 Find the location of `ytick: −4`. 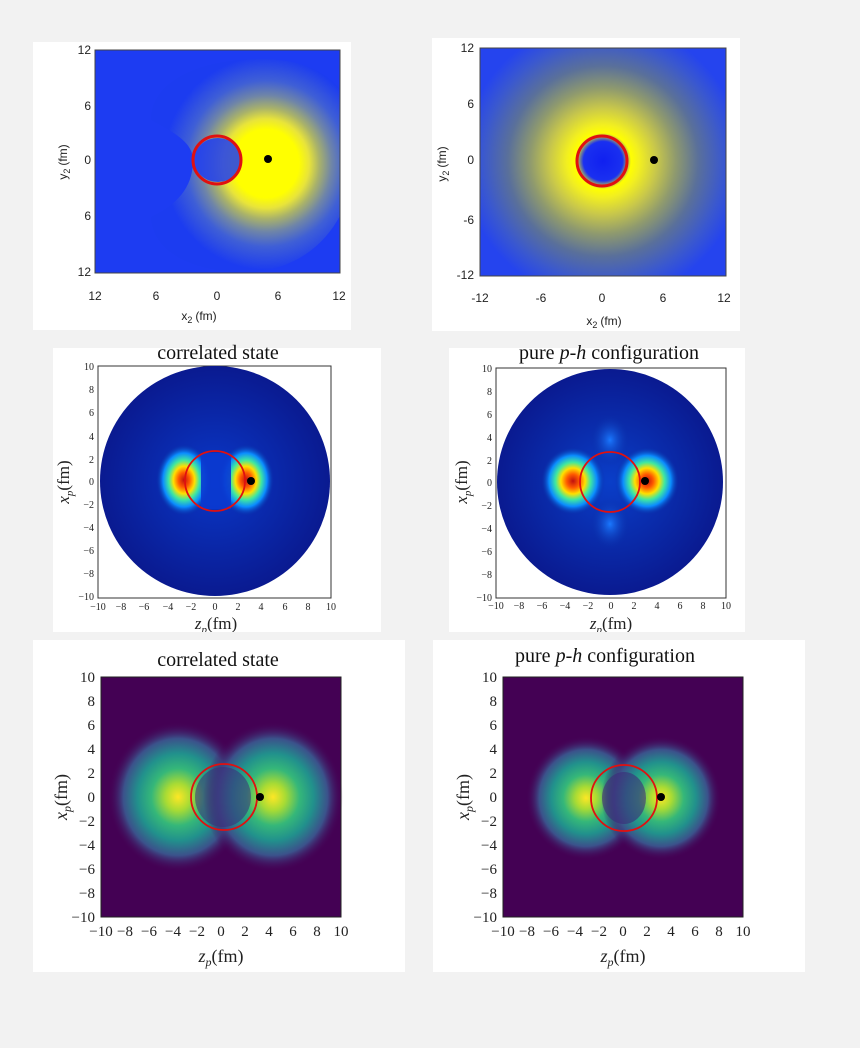

ytick: −4 is located at coordinates (489, 846).